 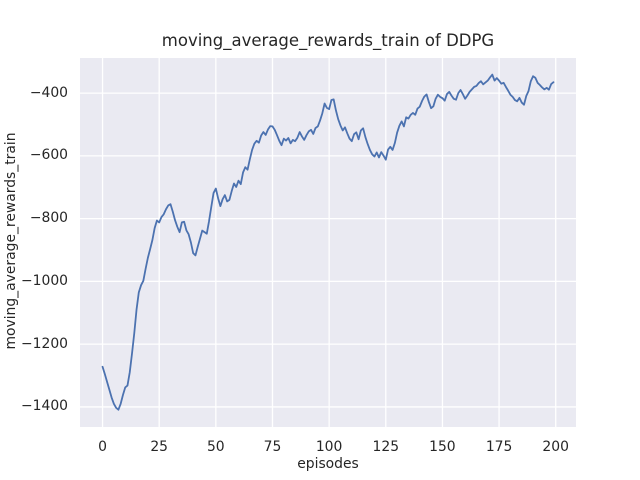 I want to click on x-tick-label: 25, so click(x=159, y=447).